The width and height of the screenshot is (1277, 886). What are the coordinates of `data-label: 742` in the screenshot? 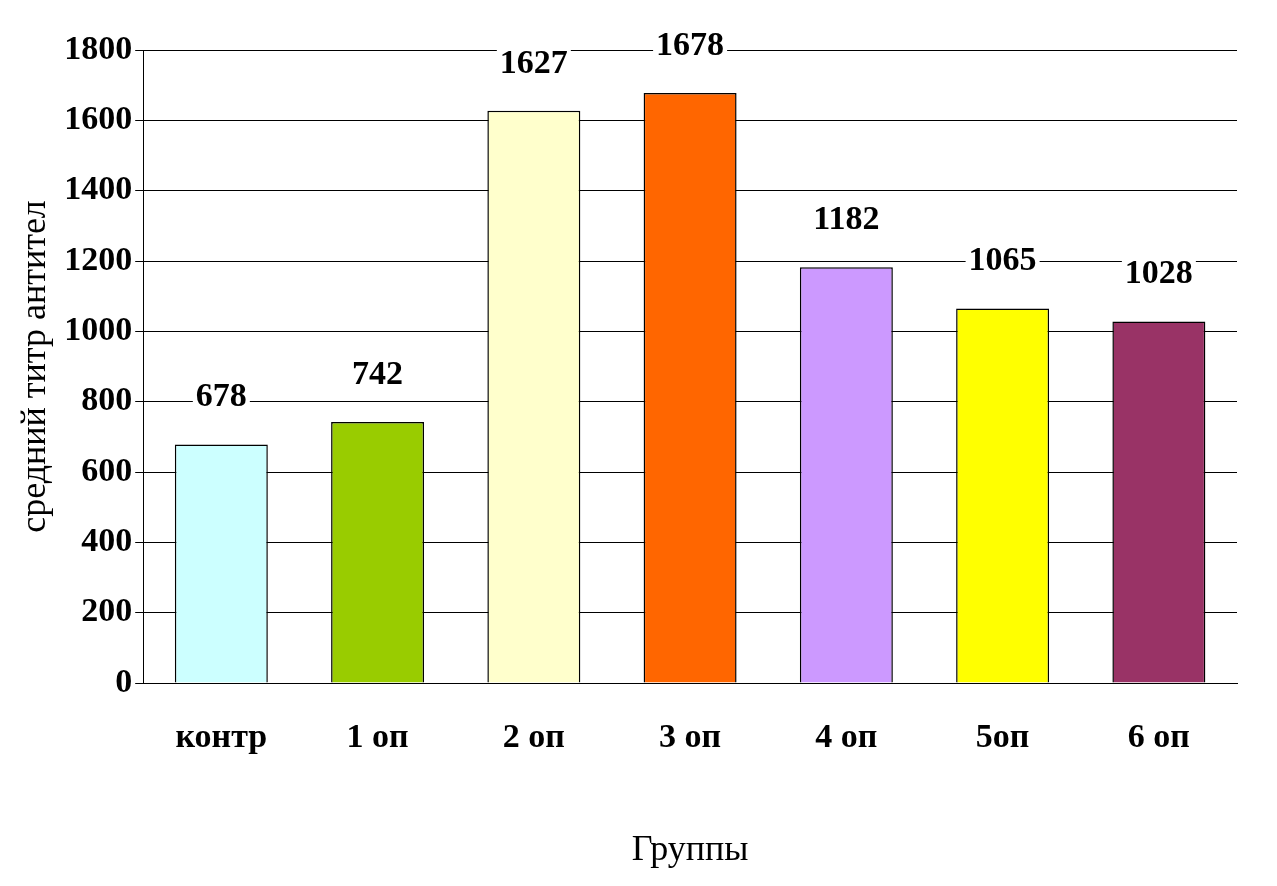 It's located at (378, 372).